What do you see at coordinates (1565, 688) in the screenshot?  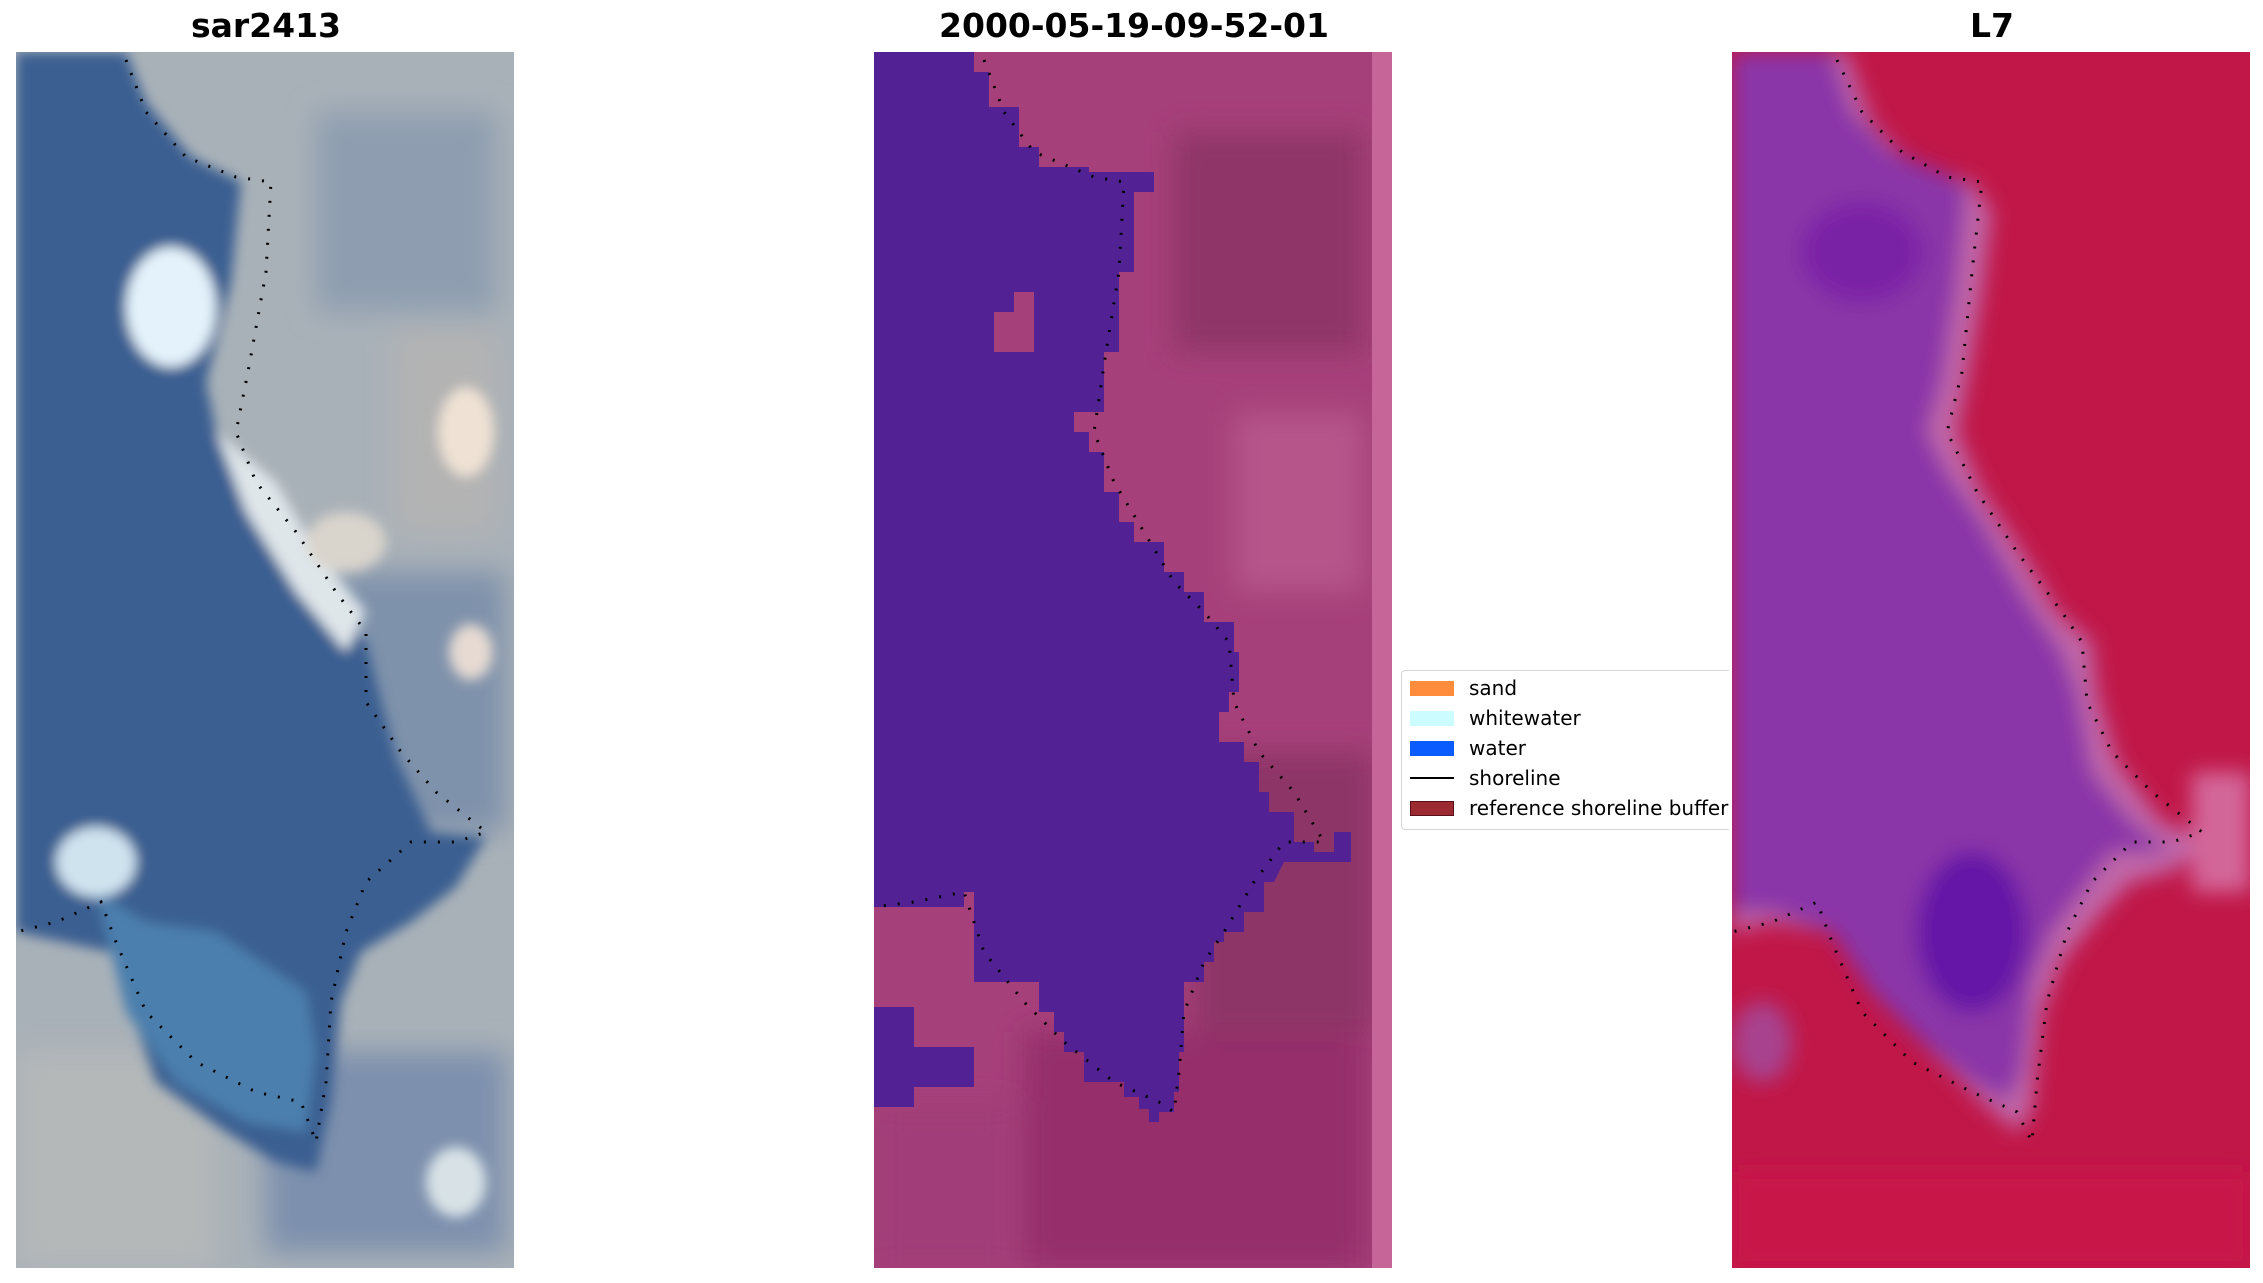 I see `legend-item-sand: sand` at bounding box center [1565, 688].